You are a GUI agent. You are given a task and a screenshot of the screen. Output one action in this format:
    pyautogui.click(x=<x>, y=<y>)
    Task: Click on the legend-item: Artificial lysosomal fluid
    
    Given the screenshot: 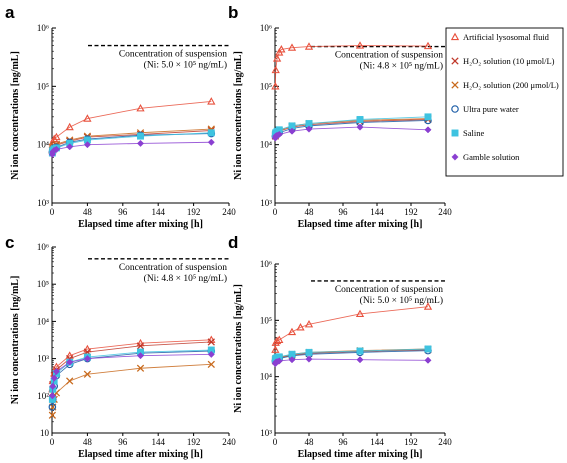 What is the action you would take?
    pyautogui.click(x=500, y=37)
    